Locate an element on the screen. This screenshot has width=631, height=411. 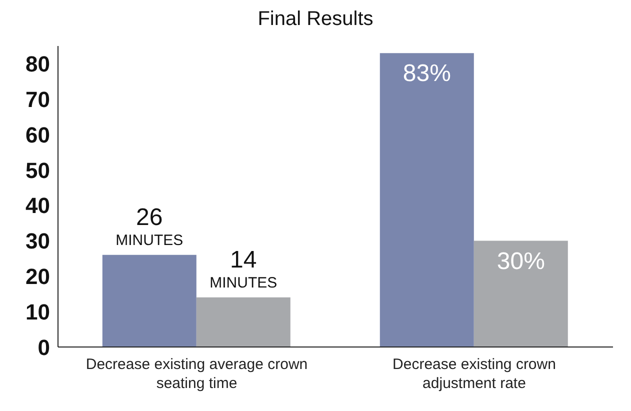
y-tick-label: 20 is located at coordinates (38, 276).